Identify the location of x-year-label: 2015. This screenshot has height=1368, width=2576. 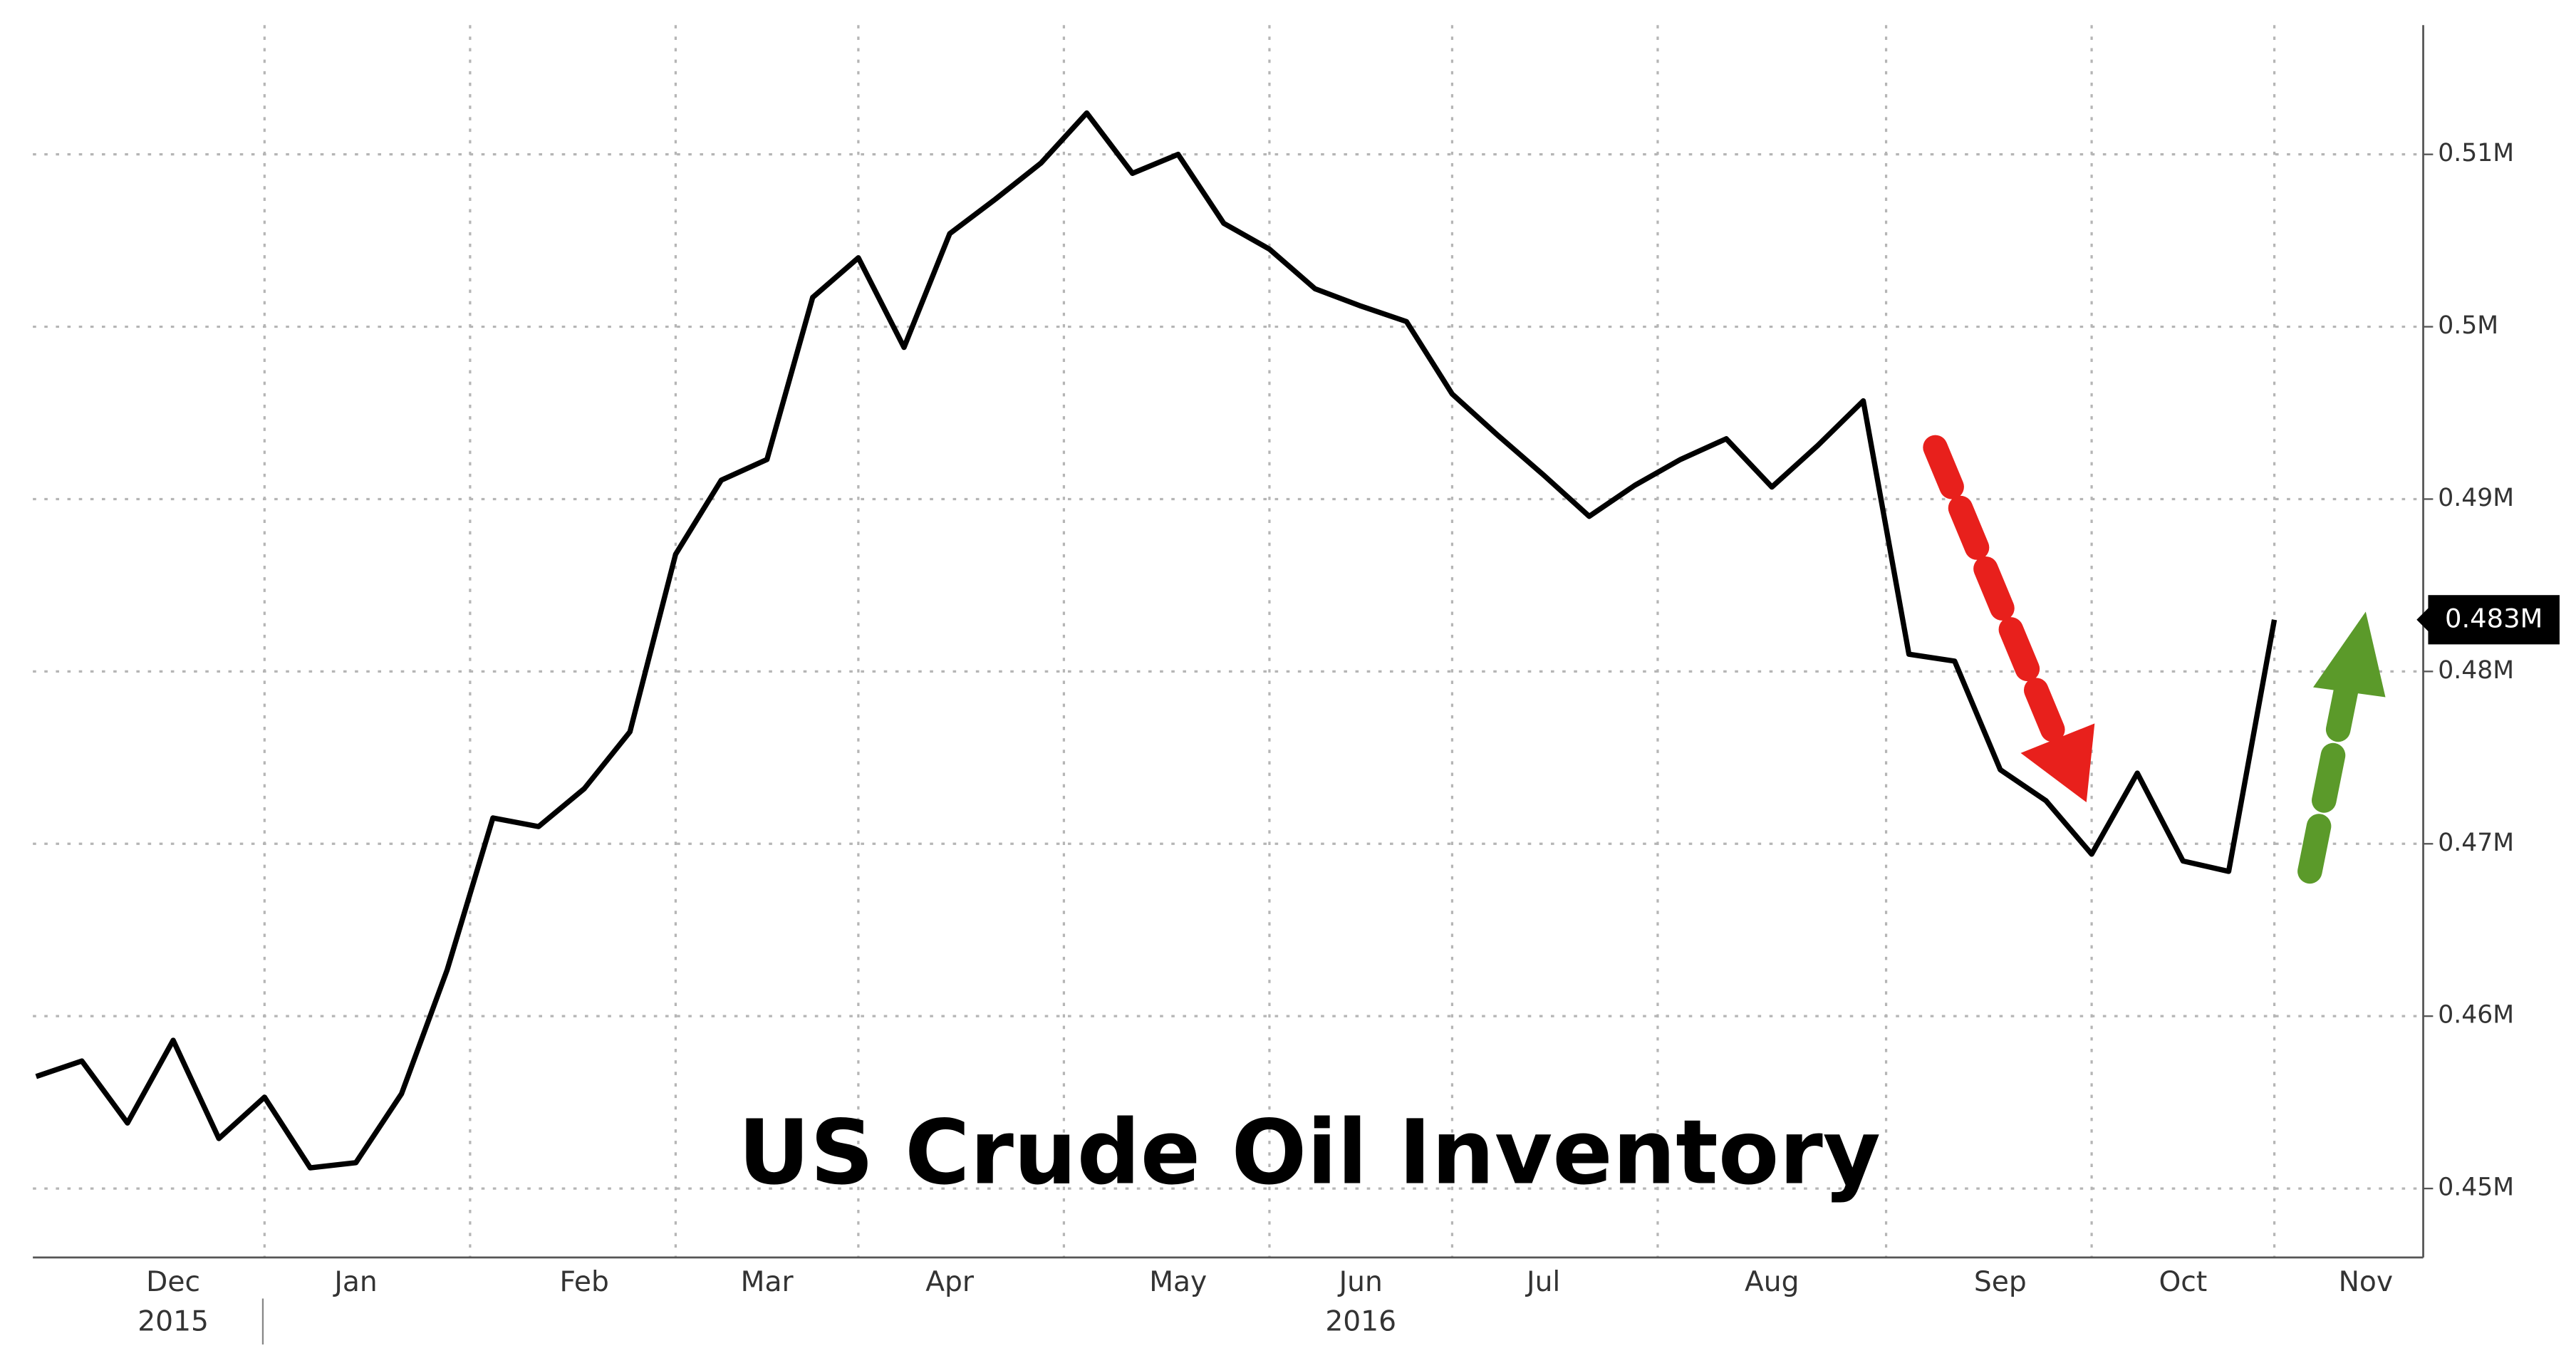
(173, 1322).